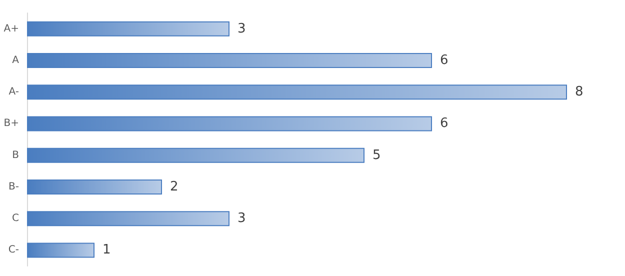 This screenshot has height=276, width=625. I want to click on y-tick-label: A, so click(16, 60).